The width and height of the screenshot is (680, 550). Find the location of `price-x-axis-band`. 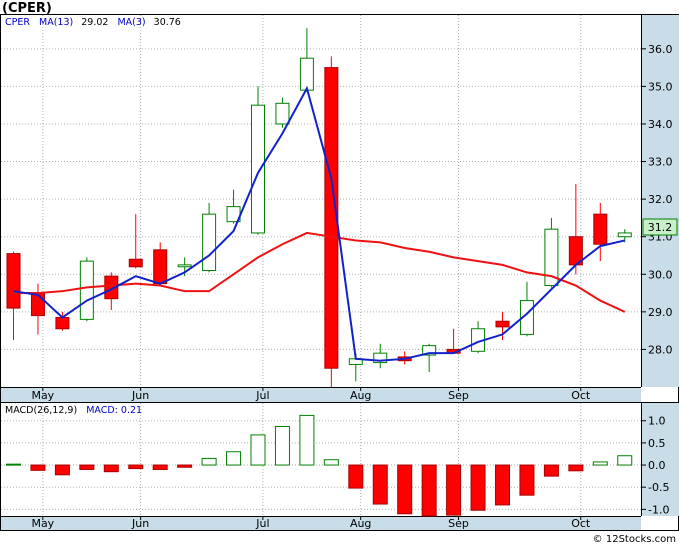

price-x-axis-band is located at coordinates (321, 394).